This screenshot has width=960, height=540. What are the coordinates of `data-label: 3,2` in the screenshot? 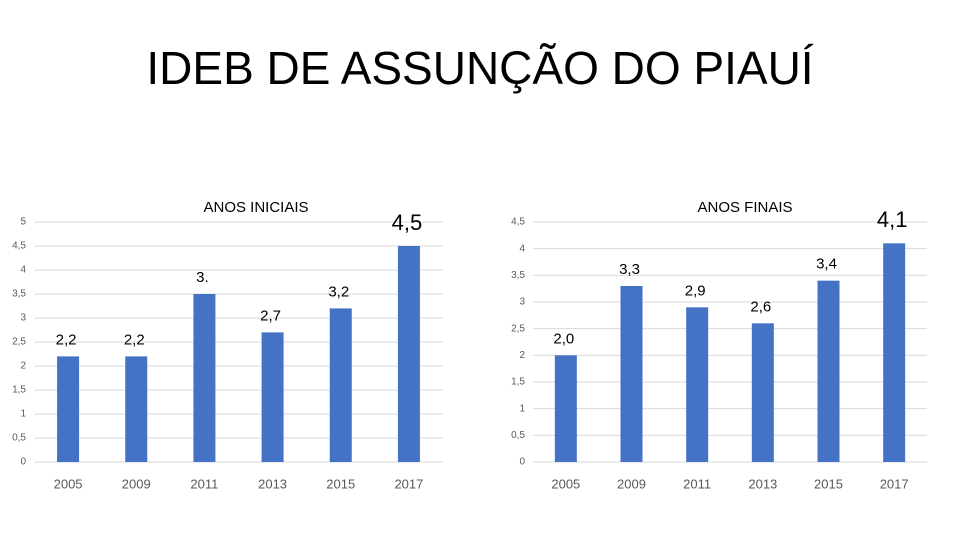 It's located at (338, 291).